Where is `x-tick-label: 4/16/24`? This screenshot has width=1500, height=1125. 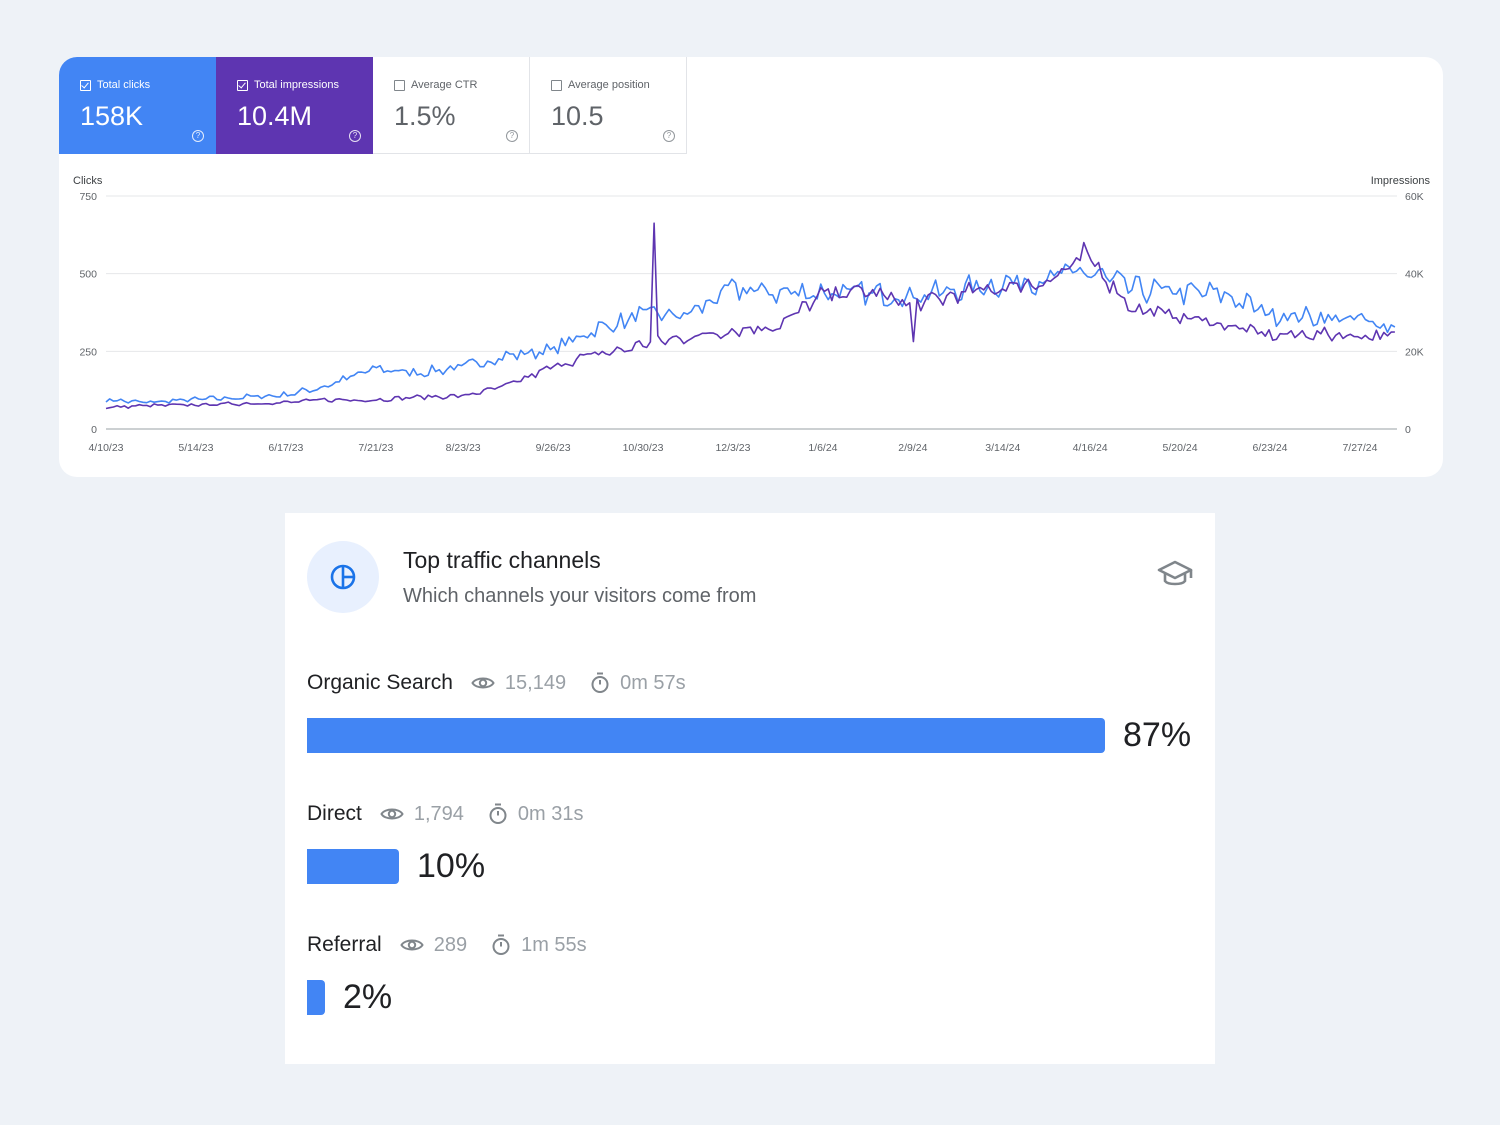 x-tick-label: 4/16/24 is located at coordinates (1090, 448).